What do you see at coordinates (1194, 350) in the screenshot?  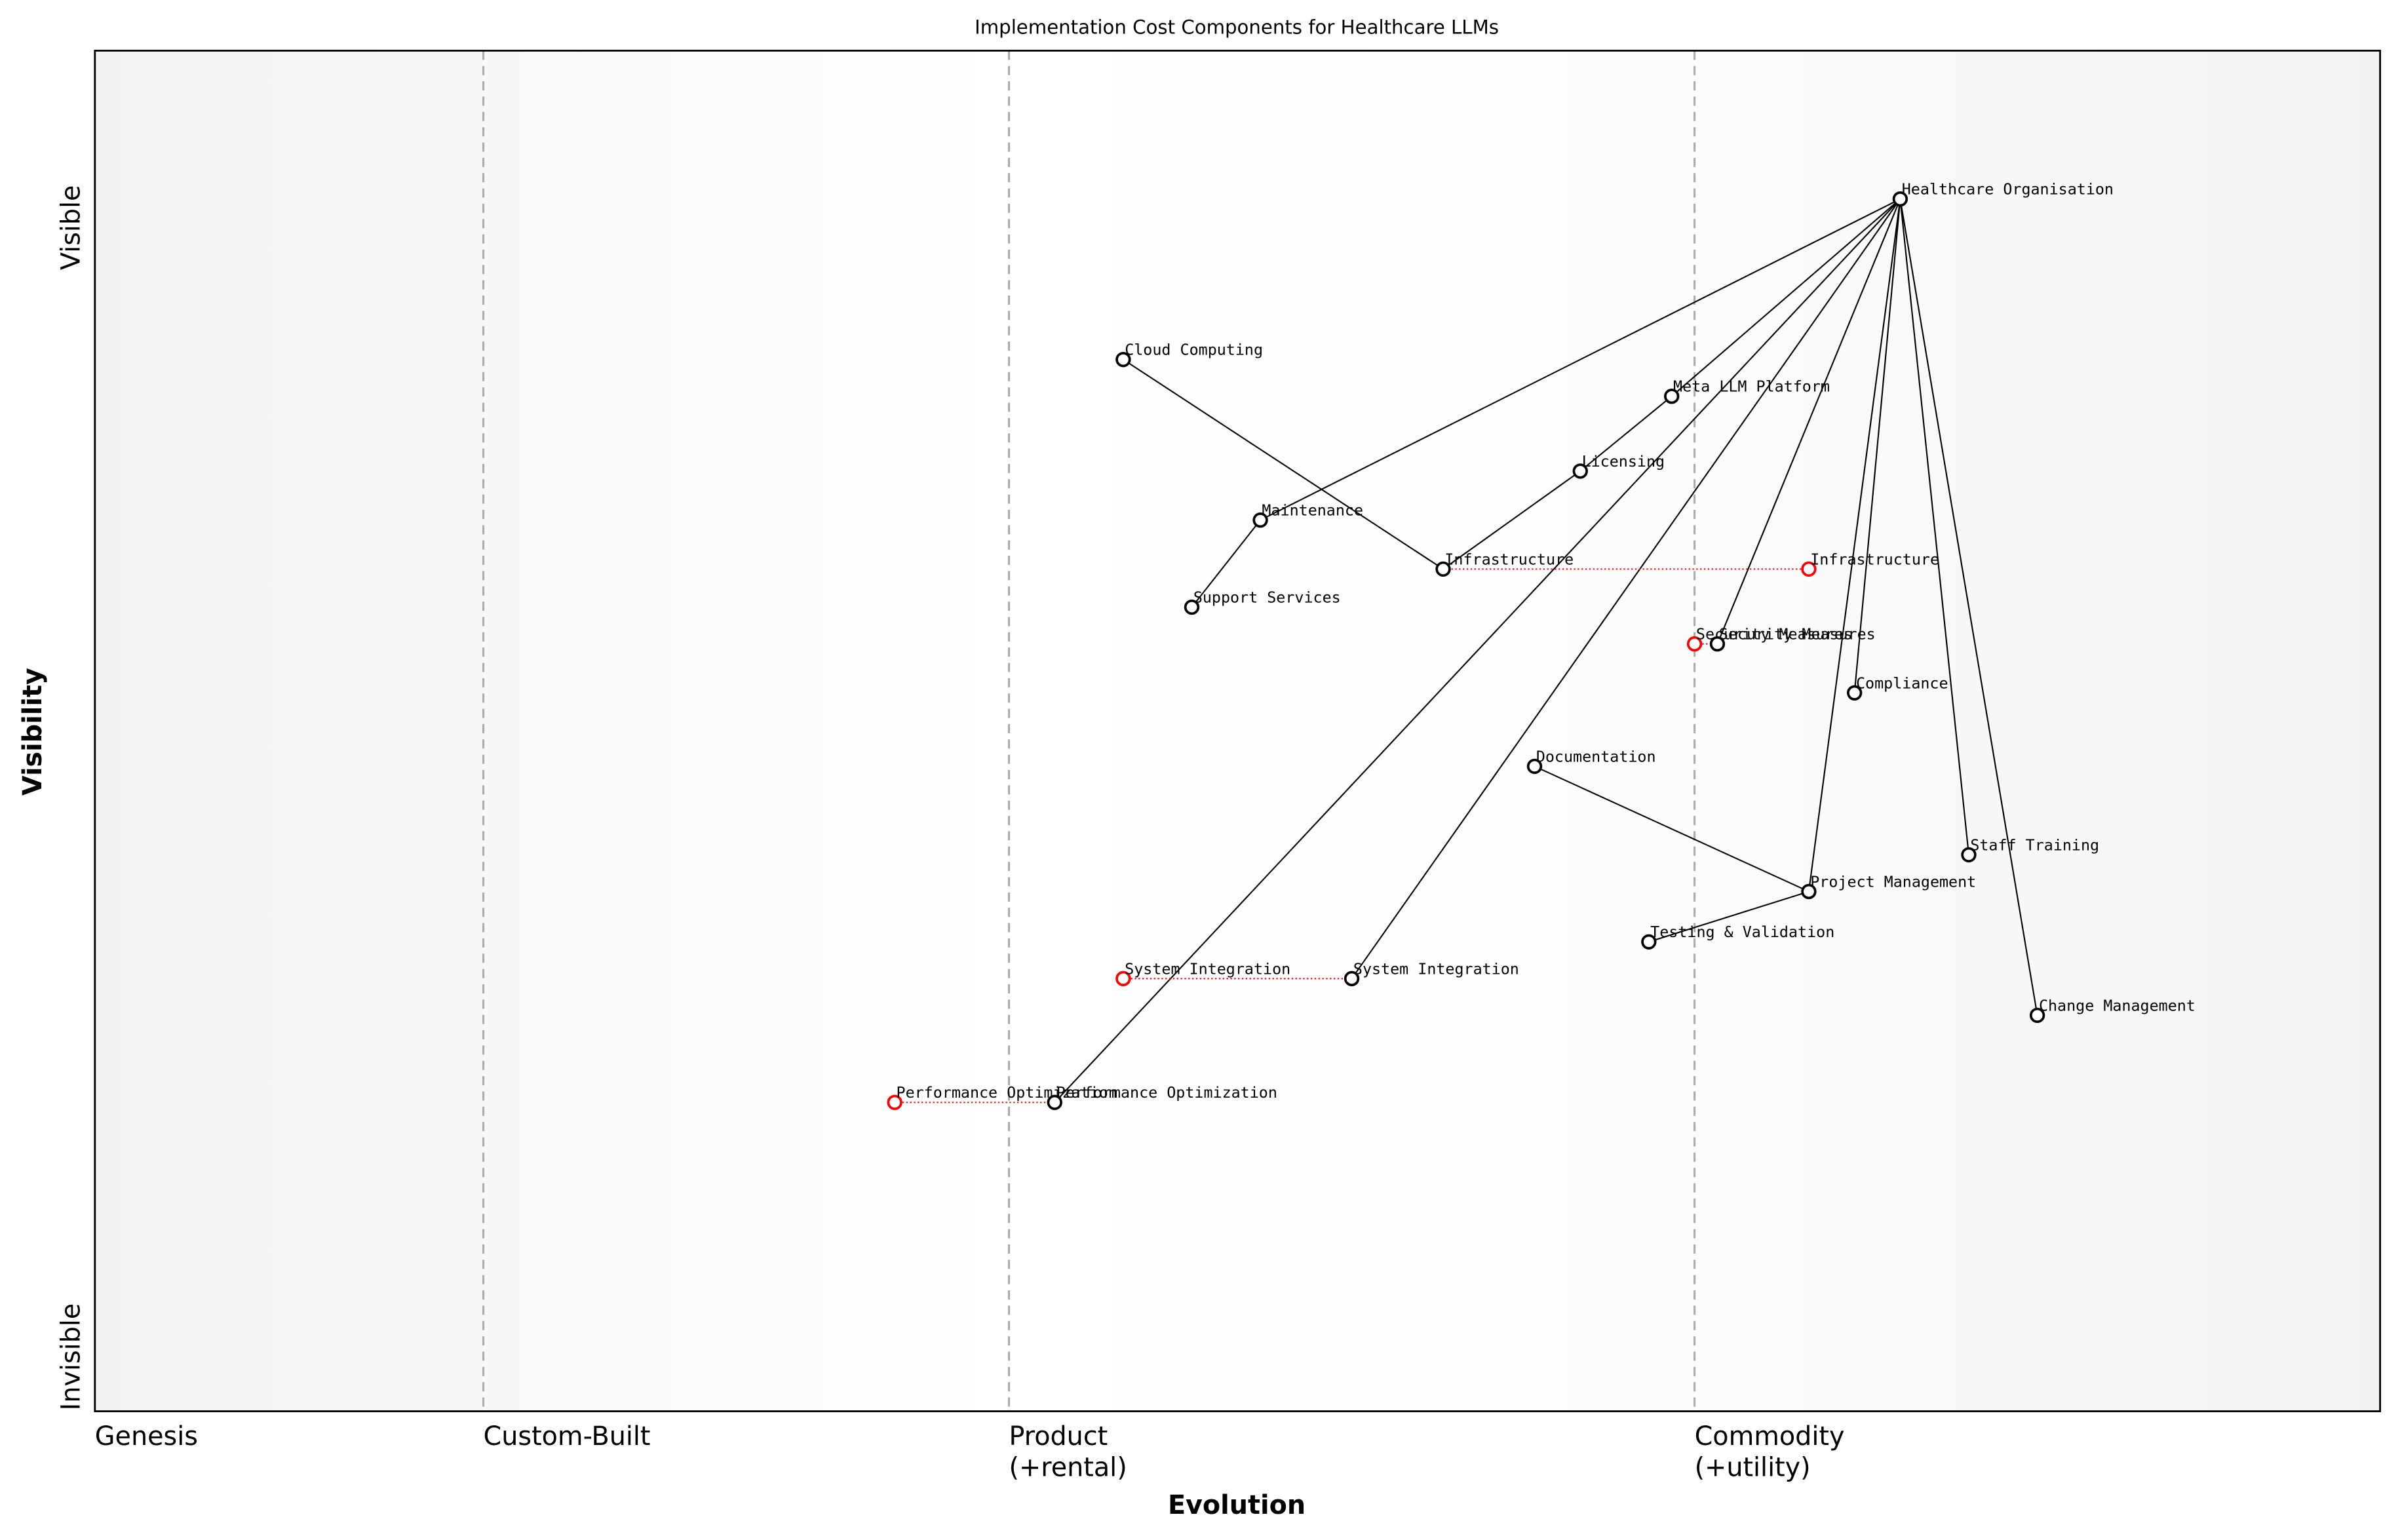 I see `component-label: Cloud Computing` at bounding box center [1194, 350].